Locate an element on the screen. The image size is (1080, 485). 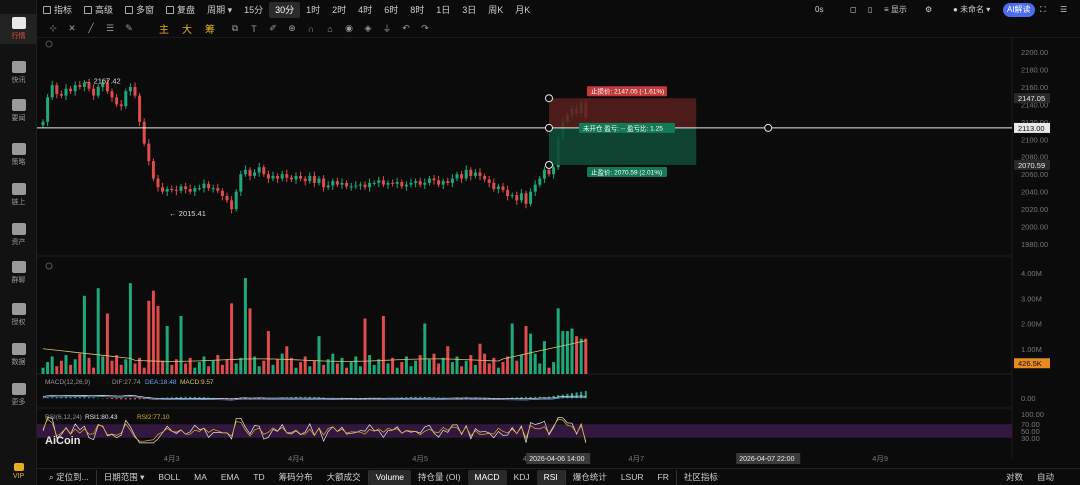
interval-tab: 8时 is located at coordinates (417, 10).